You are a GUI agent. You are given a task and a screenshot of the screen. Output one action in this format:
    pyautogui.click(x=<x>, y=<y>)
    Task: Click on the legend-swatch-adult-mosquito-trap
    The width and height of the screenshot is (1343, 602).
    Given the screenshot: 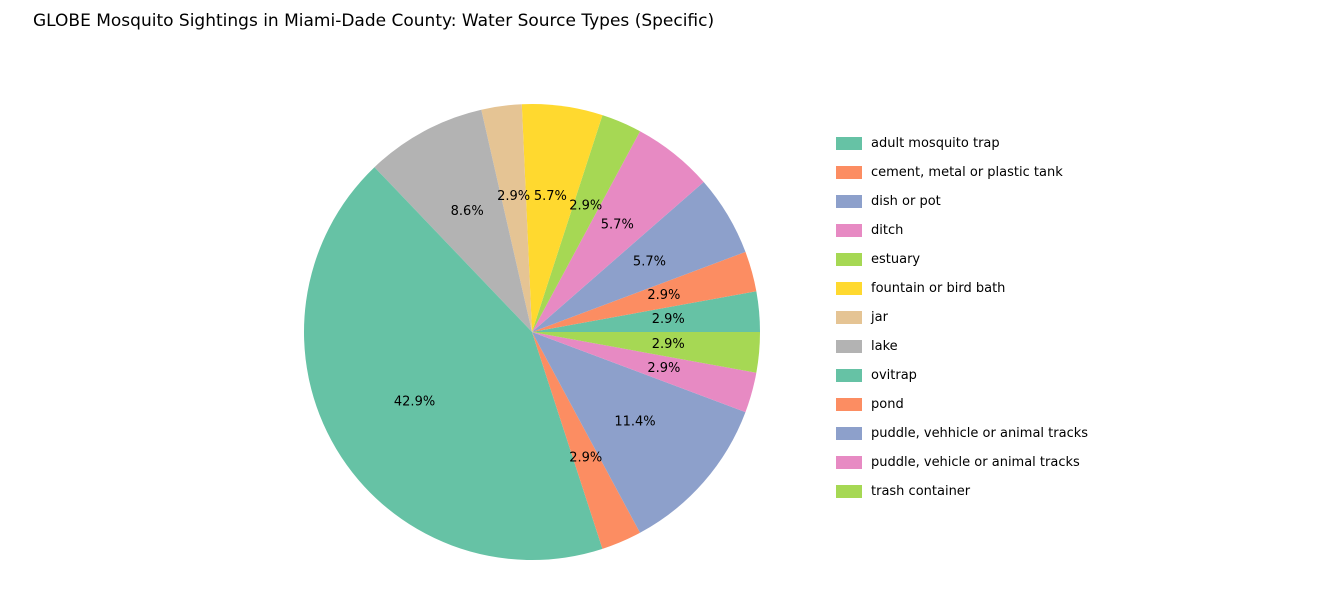 What is the action you would take?
    pyautogui.click(x=849, y=143)
    